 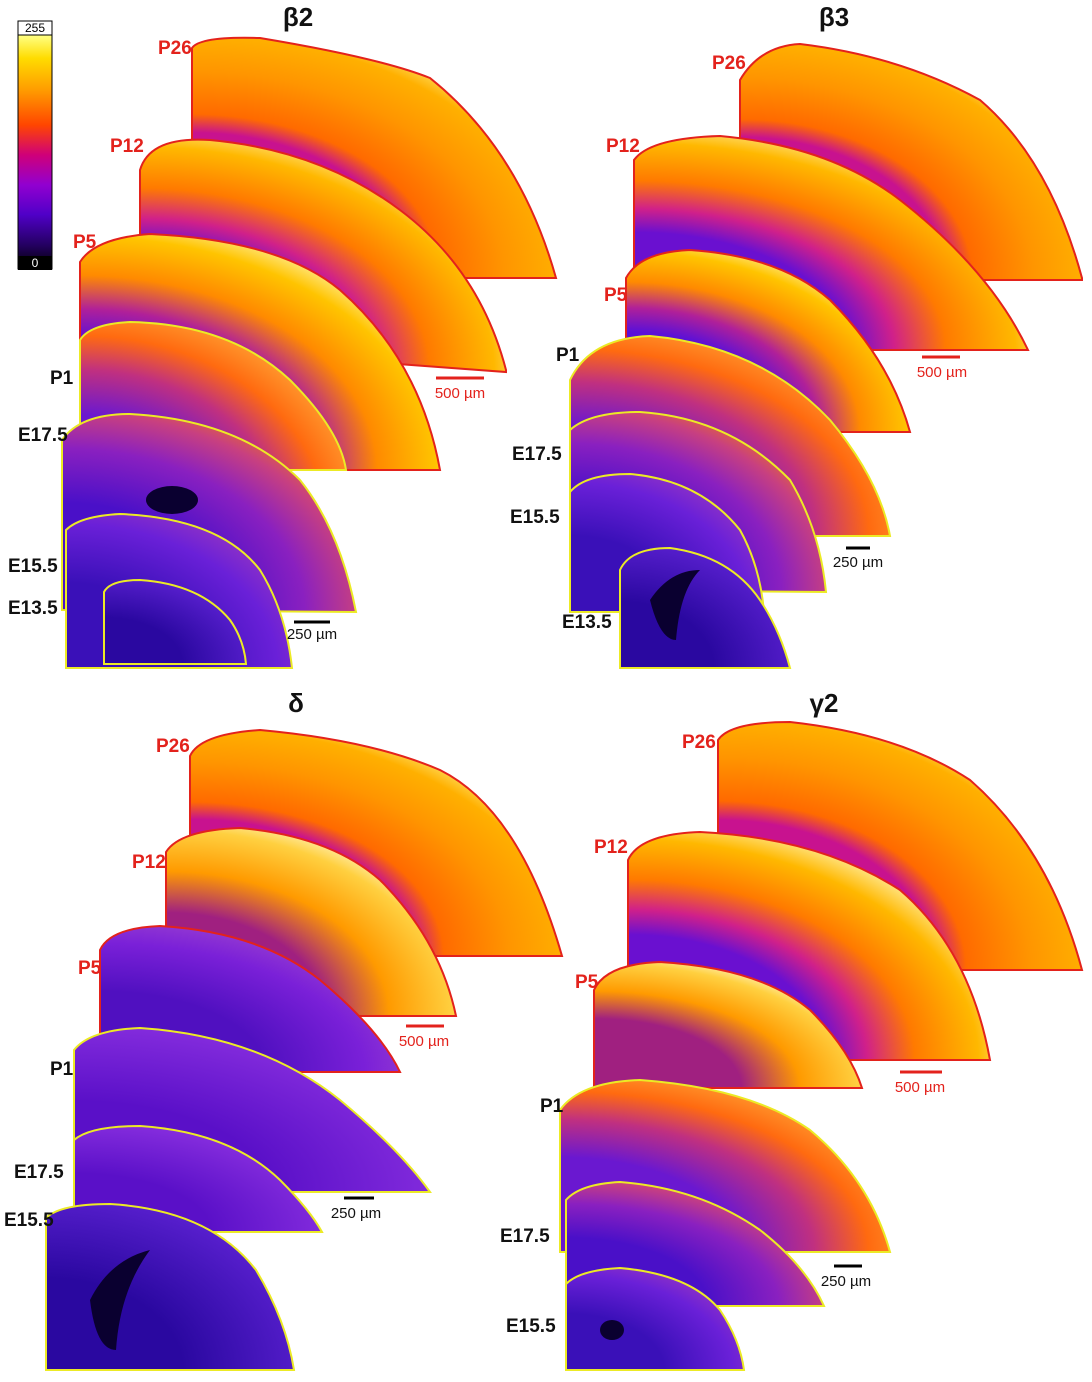 I want to click on colorbar: 255 0, so click(x=35, y=145).